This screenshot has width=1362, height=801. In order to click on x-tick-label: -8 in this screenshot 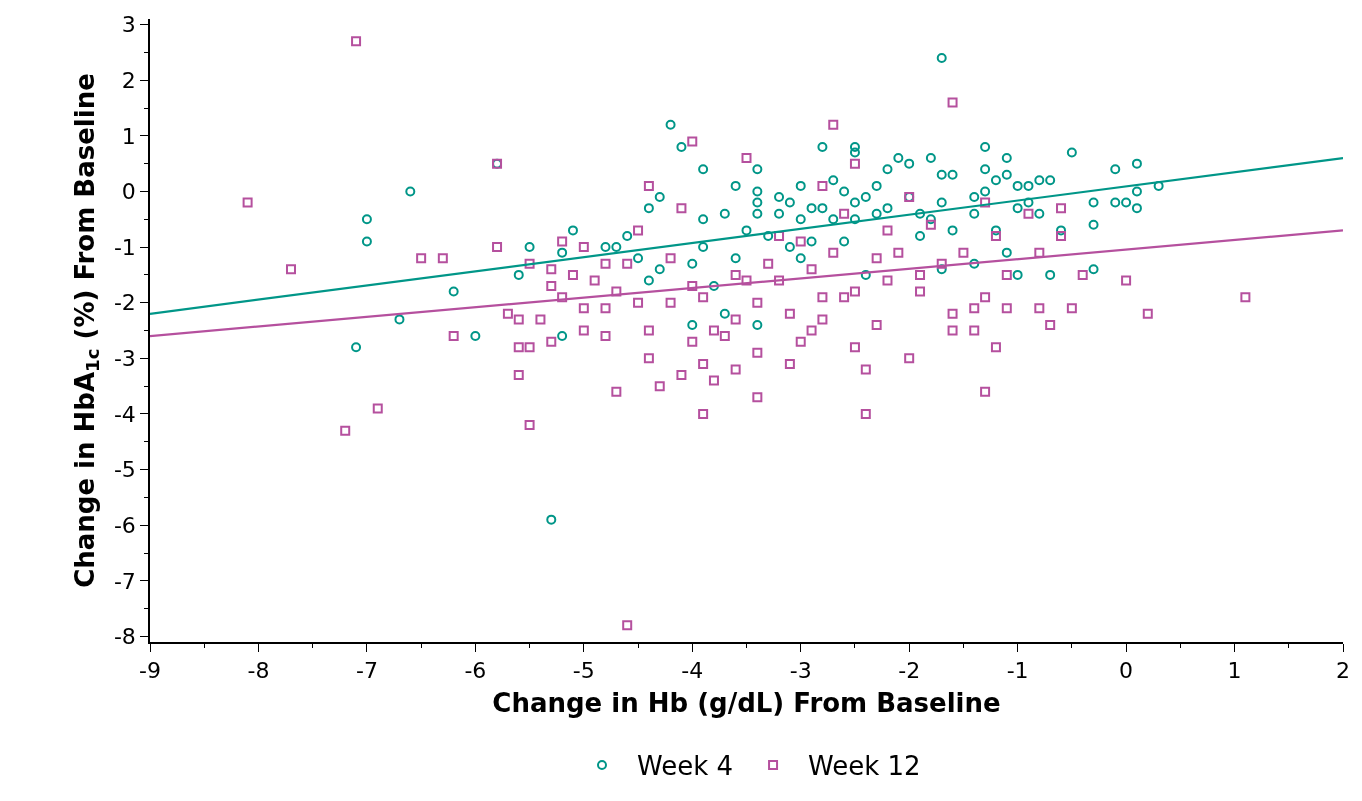, I will do `click(258, 671)`.